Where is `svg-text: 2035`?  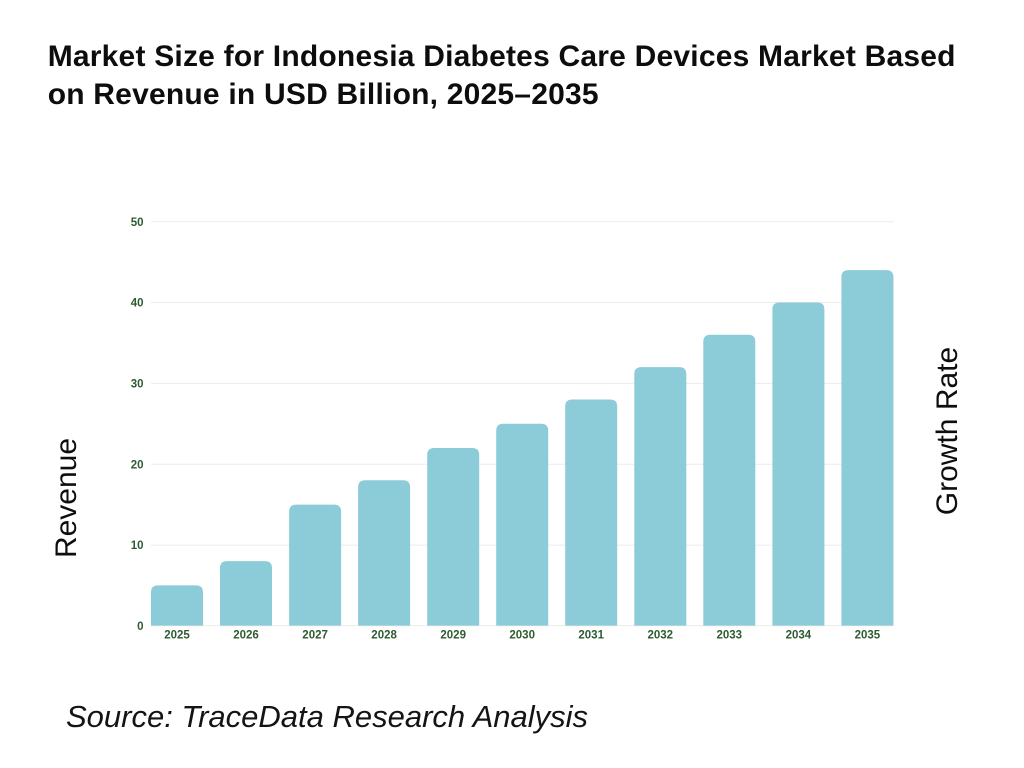
svg-text: 2035 is located at coordinates (868, 636).